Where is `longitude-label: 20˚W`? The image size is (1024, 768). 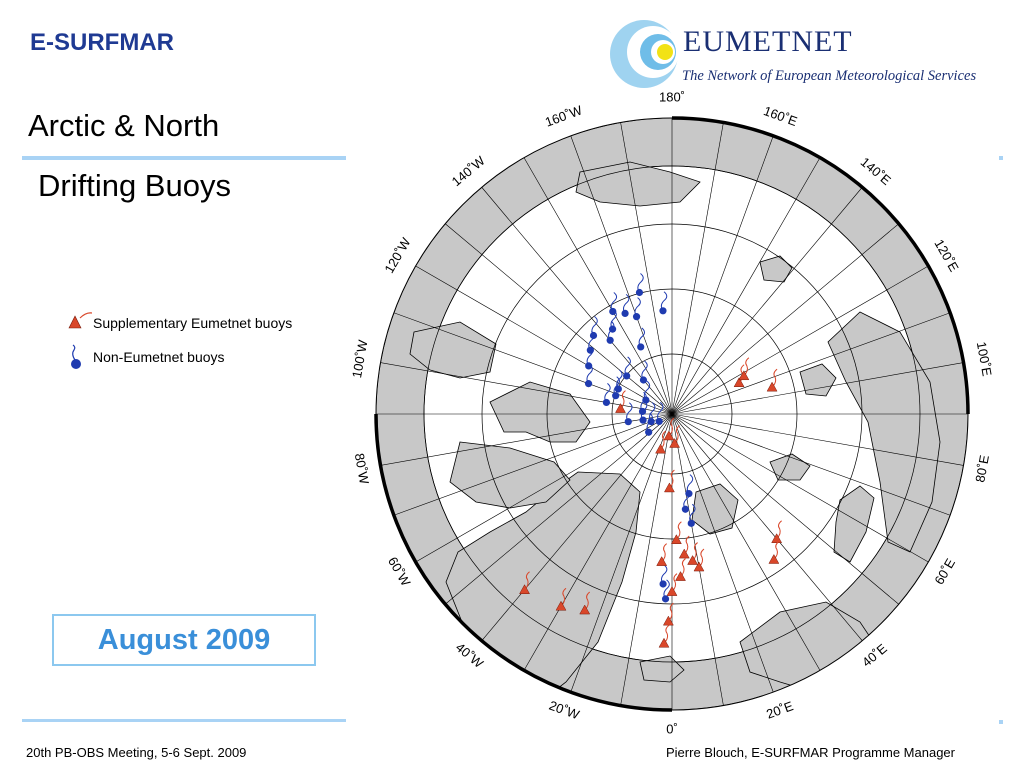 longitude-label: 20˚W is located at coordinates (564, 710).